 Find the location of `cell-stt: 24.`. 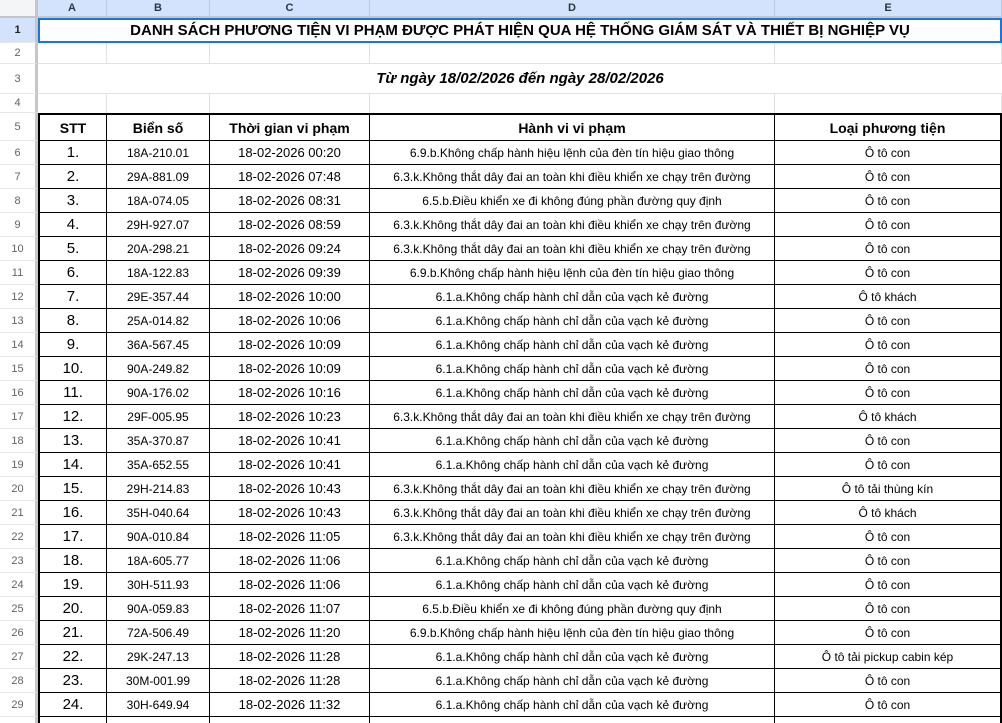

cell-stt: 24. is located at coordinates (72, 705).